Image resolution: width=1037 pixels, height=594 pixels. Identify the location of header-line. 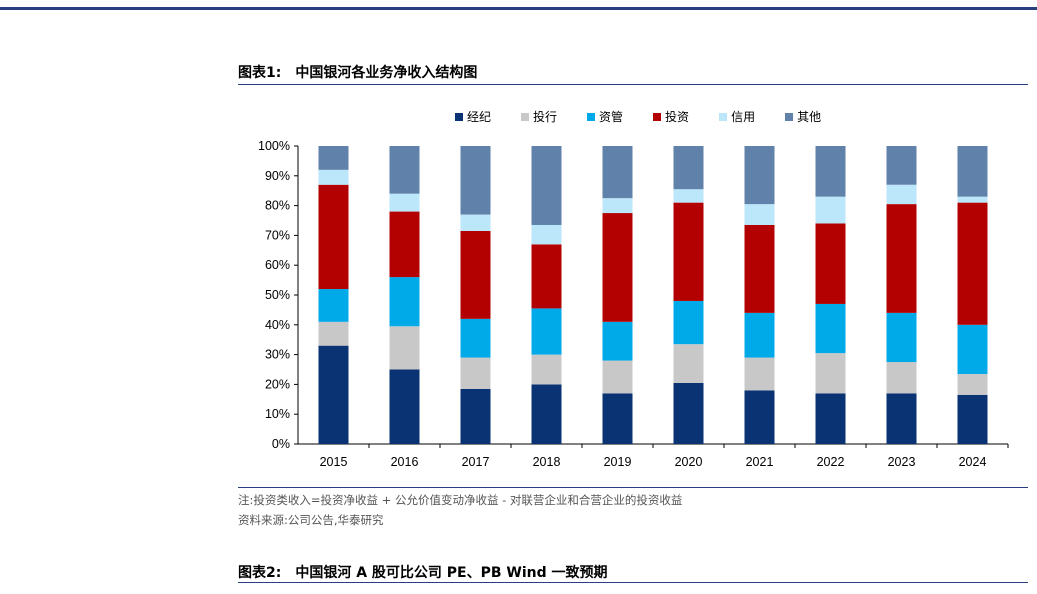
(518, 8).